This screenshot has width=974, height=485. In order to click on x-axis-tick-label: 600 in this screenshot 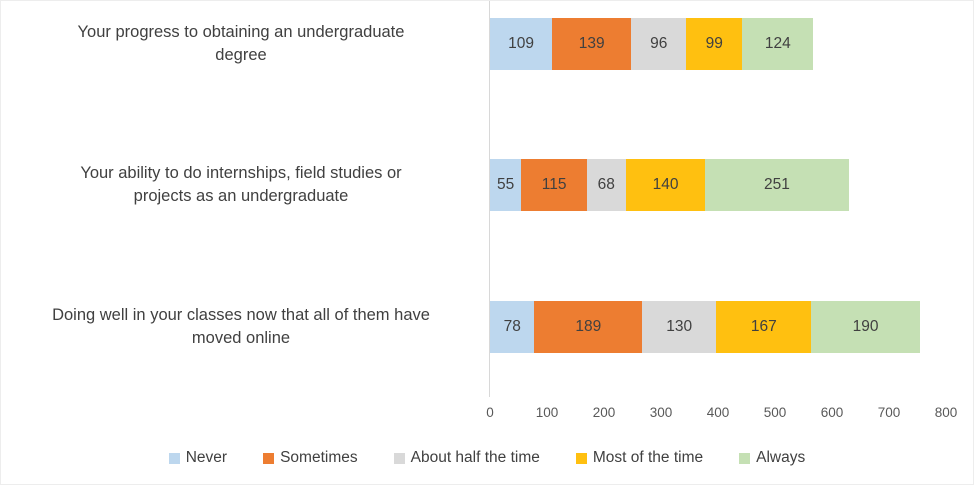, I will do `click(832, 412)`.